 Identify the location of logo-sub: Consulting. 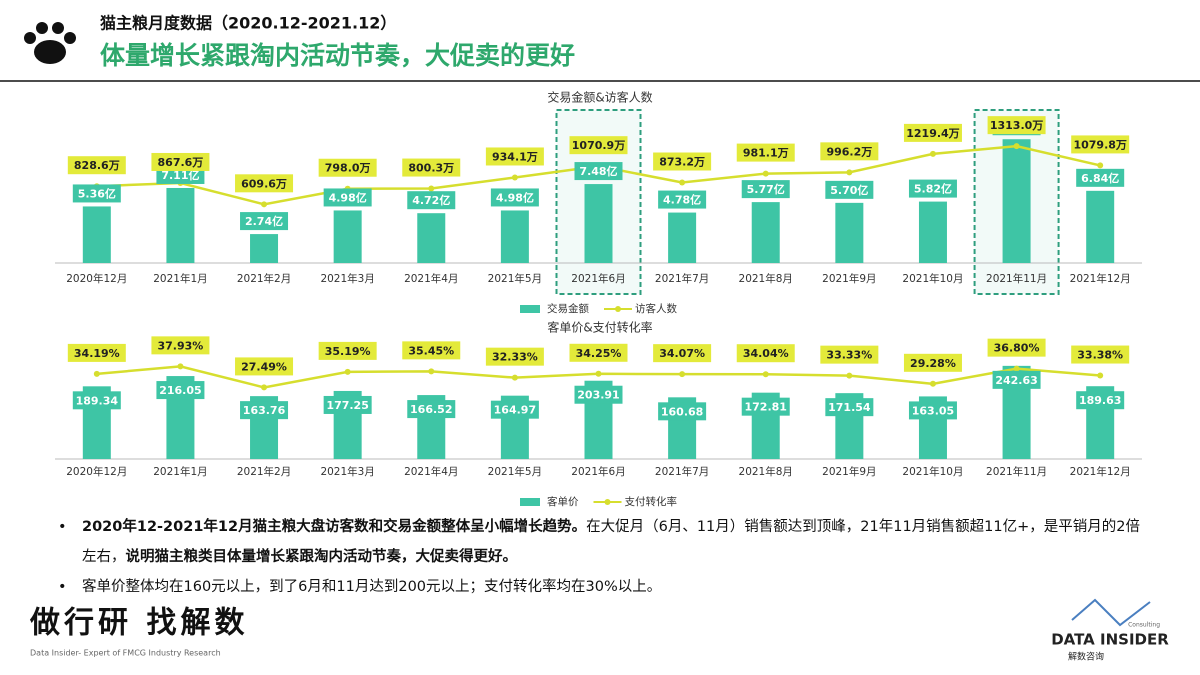
(1144, 625).